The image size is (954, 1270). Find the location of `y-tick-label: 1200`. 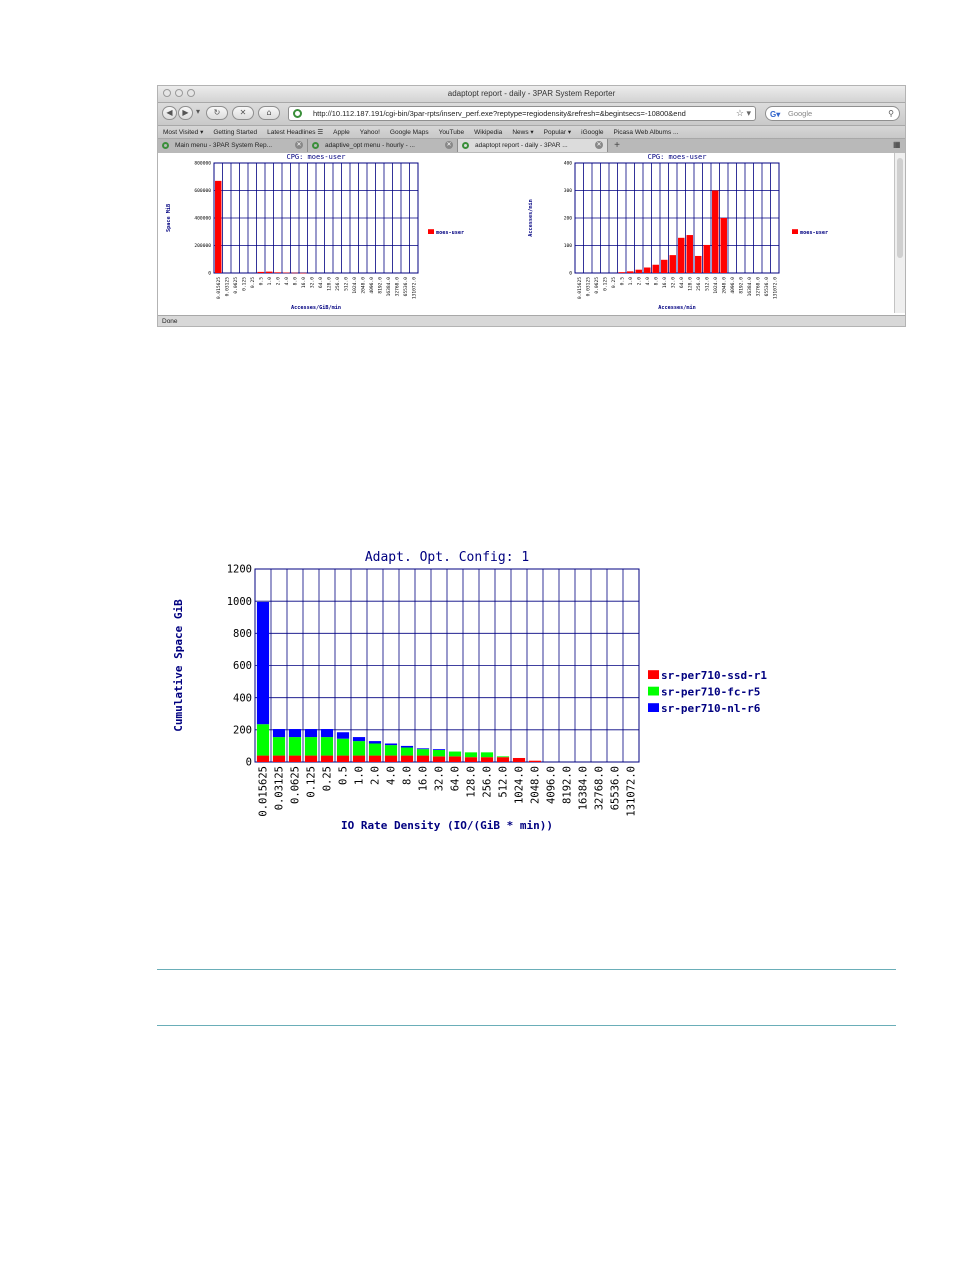

y-tick-label: 1200 is located at coordinates (239, 570).